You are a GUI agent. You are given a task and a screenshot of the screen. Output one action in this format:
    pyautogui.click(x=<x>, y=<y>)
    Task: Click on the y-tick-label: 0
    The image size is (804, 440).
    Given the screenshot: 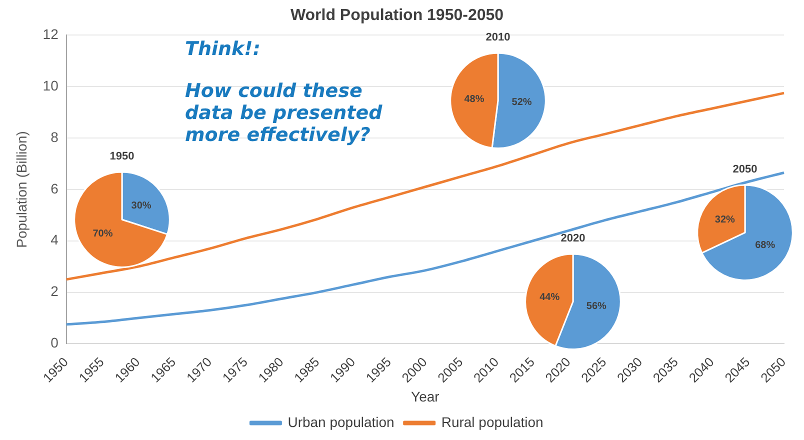 What is the action you would take?
    pyautogui.click(x=54, y=342)
    